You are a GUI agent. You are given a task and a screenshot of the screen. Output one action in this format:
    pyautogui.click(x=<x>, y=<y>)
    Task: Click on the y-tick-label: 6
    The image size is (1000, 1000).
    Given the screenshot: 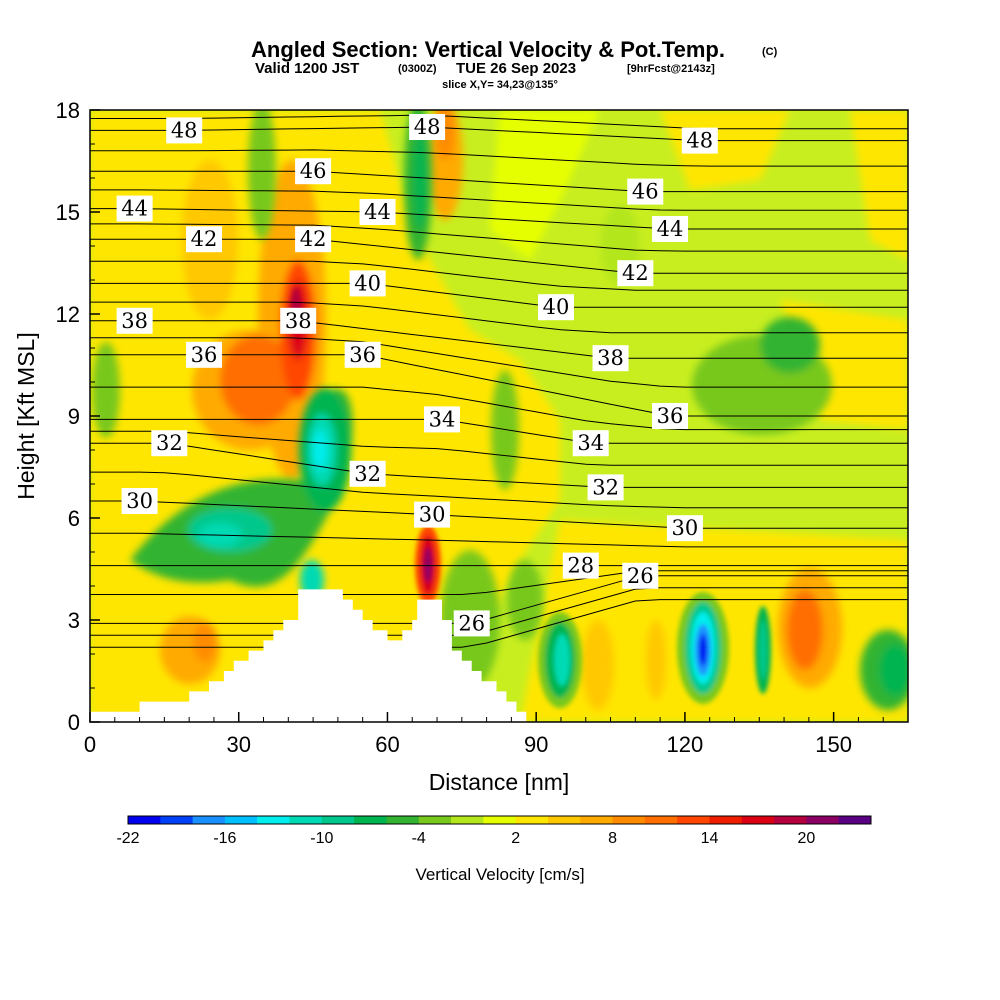 What is the action you would take?
    pyautogui.click(x=74, y=518)
    